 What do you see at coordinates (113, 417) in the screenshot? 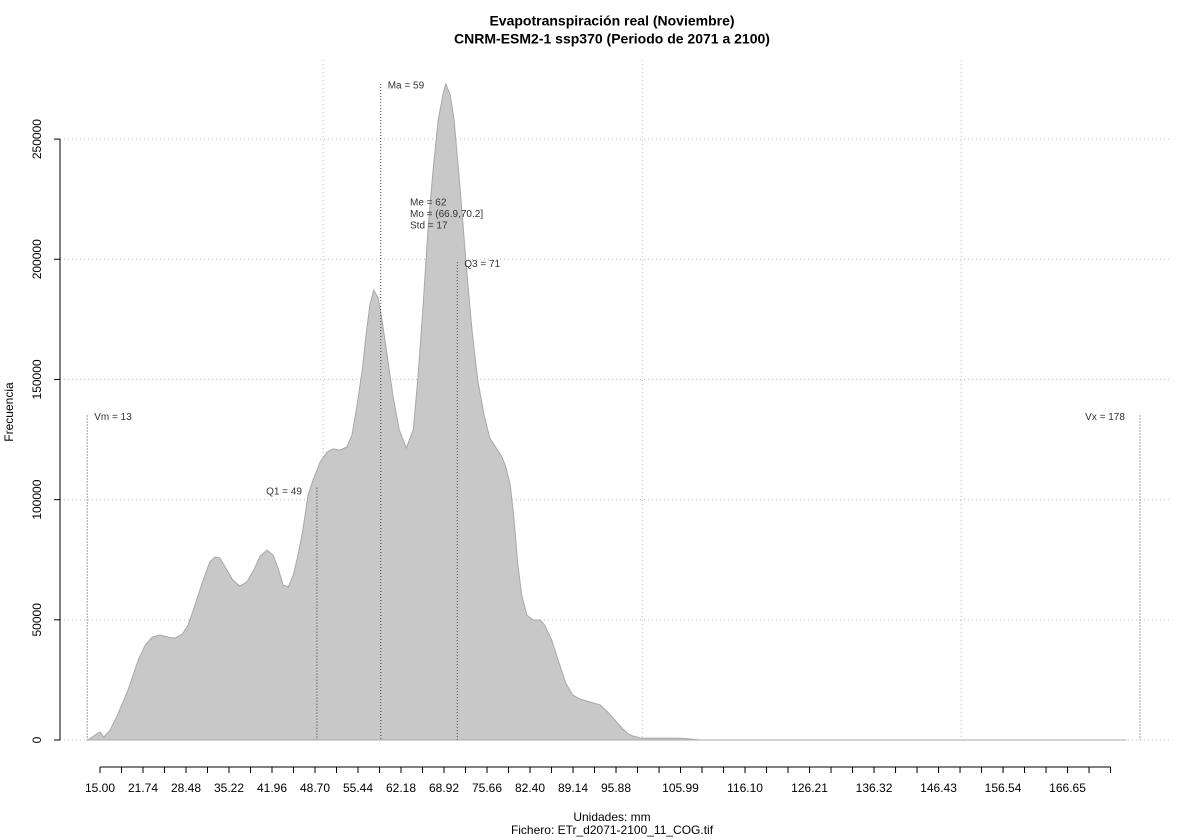
I see `annotation-label: Vm = 13` at bounding box center [113, 417].